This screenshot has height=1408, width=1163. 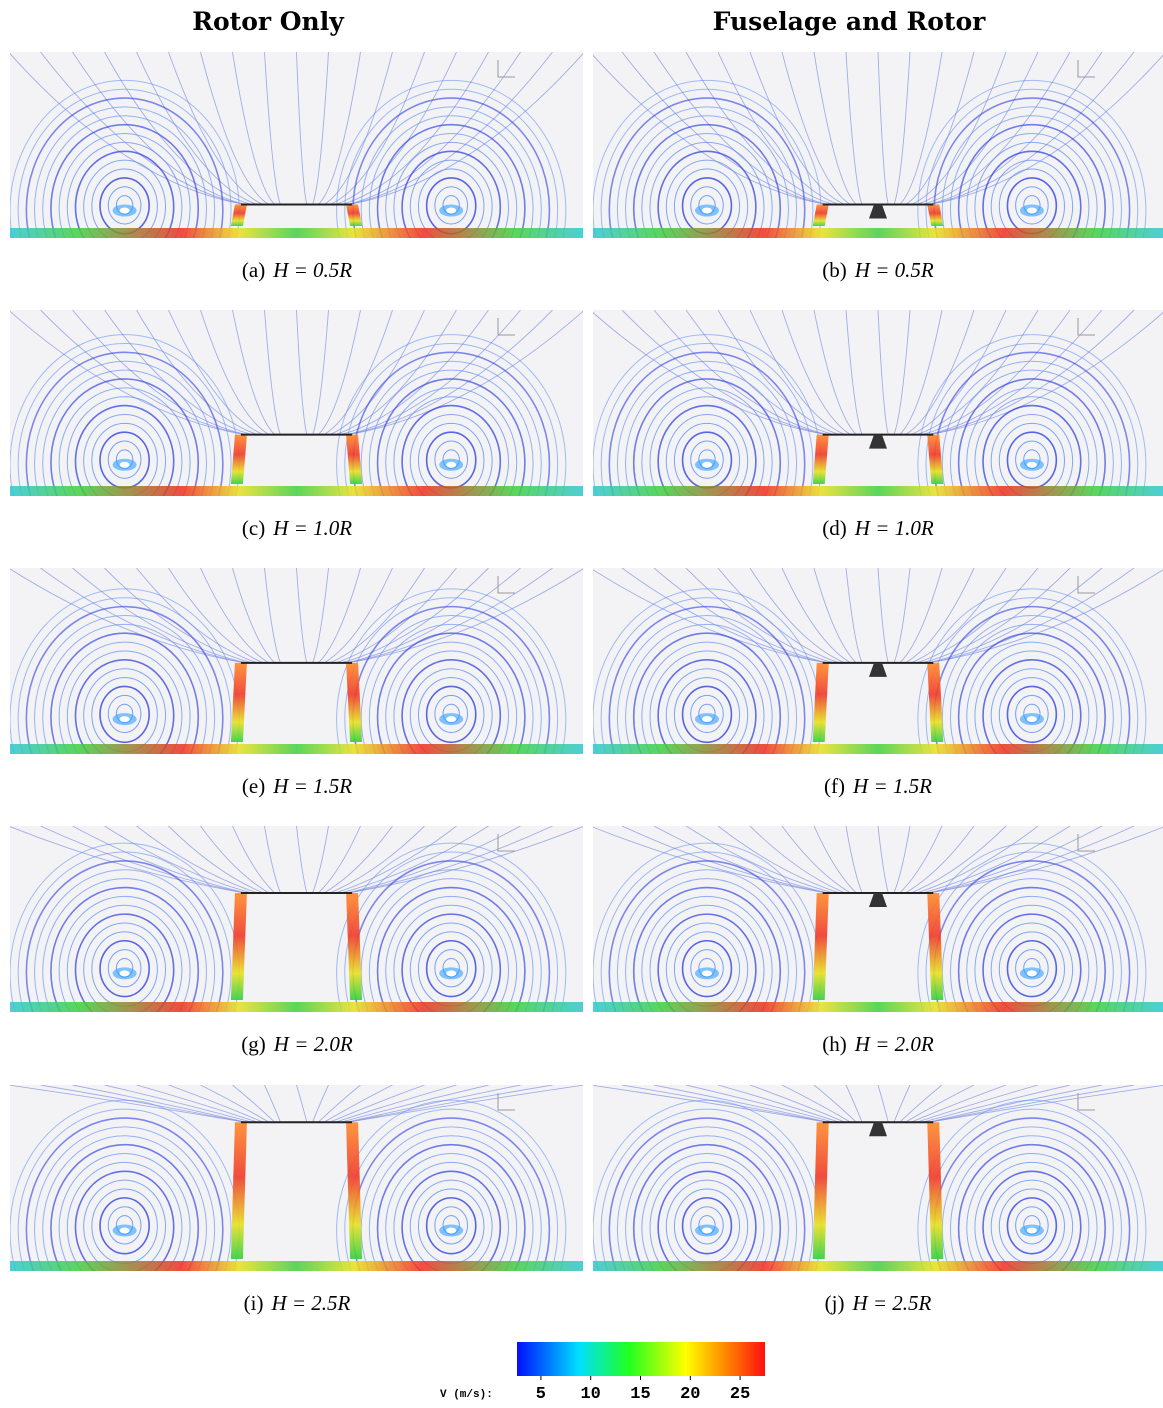 What do you see at coordinates (297, 528) in the screenshot?
I see `caption: (c) H = 1.0R` at bounding box center [297, 528].